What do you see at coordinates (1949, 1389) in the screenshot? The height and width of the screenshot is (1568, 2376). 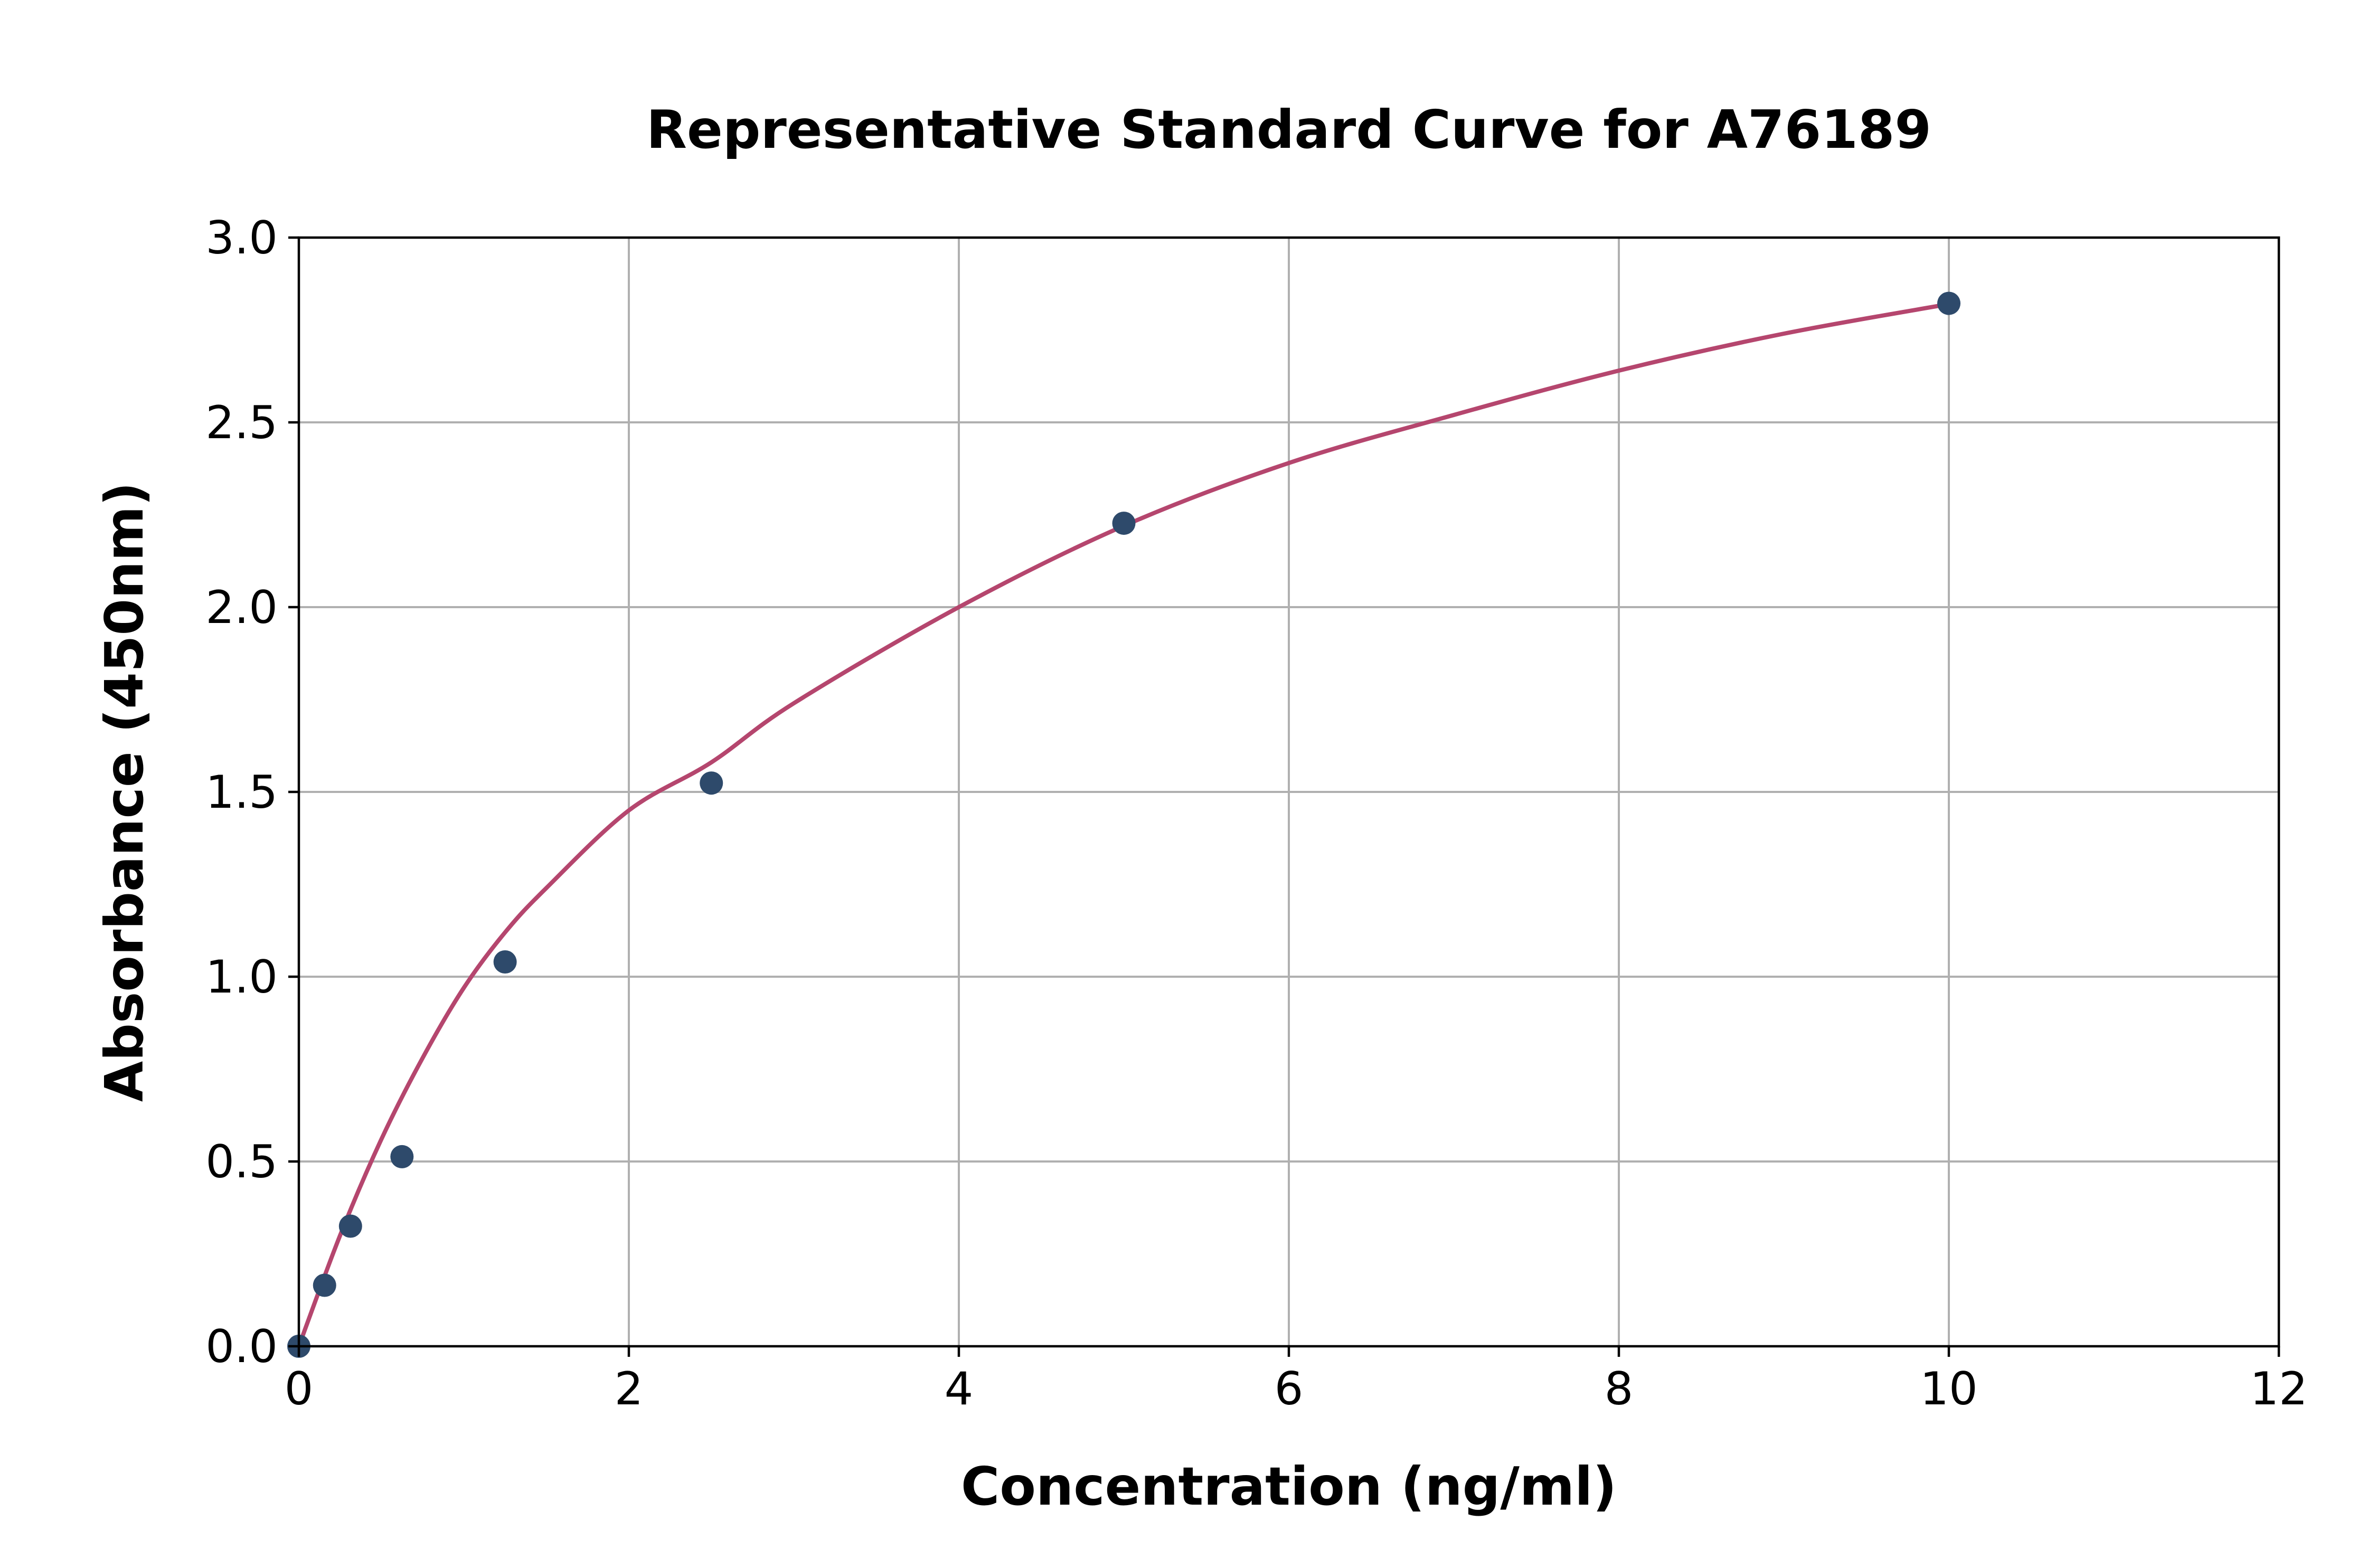 I see `x-tick-label: 10` at bounding box center [1949, 1389].